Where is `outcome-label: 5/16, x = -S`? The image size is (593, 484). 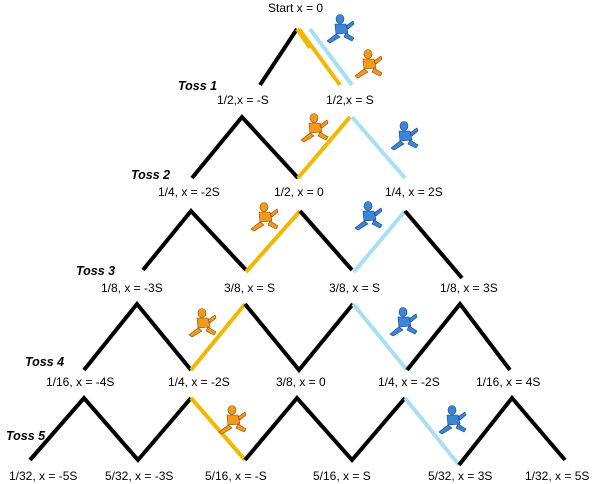 outcome-label: 5/16, x = -S is located at coordinates (236, 476).